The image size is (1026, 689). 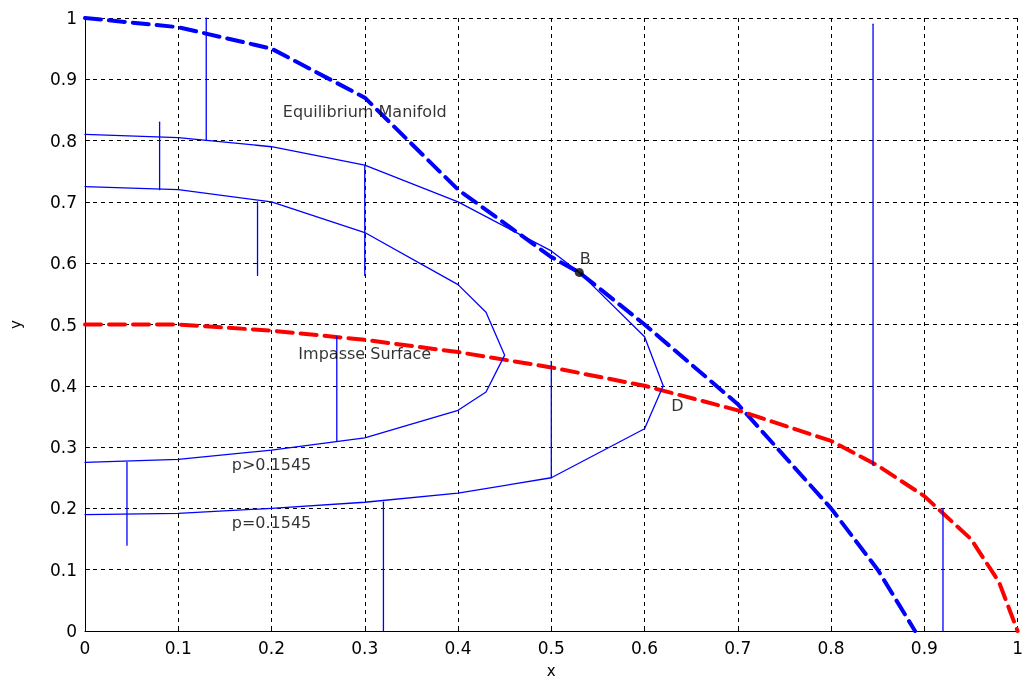 I want to click on x-tick-label: 0.6, so click(x=645, y=647).